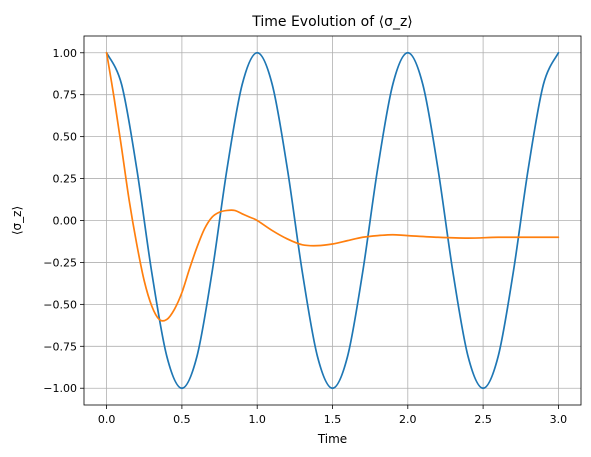 Image resolution: width=591 pixels, height=457 pixels. I want to click on y-tick-label: 0.00, so click(65, 221).